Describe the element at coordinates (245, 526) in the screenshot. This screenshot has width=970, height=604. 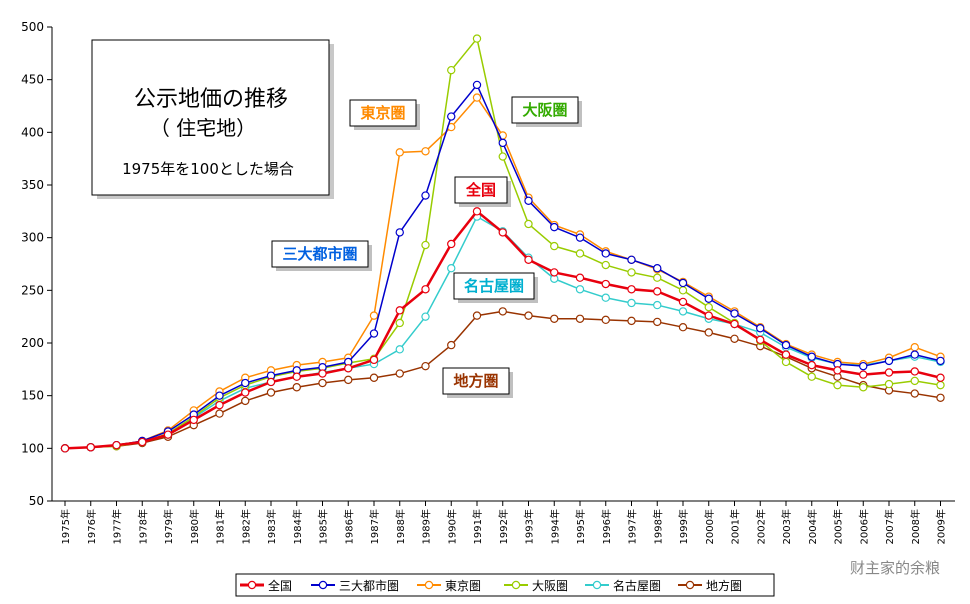
I see `x-tick-label: 1982年` at that location.